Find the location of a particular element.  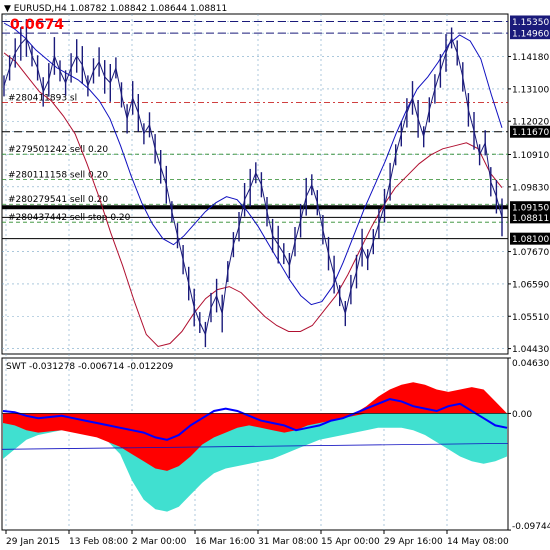

order-label: #280111158 sell 0.20 is located at coordinates (58, 175).